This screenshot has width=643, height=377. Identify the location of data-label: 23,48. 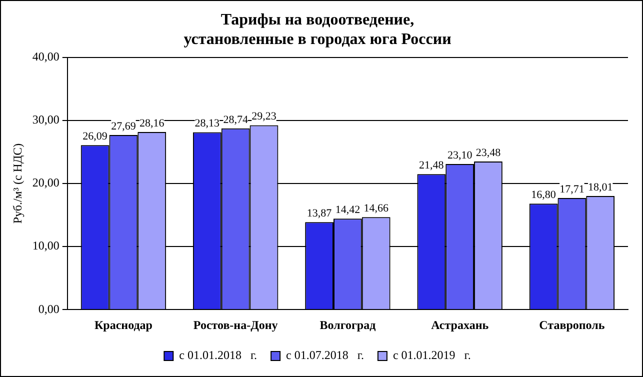
(489, 152).